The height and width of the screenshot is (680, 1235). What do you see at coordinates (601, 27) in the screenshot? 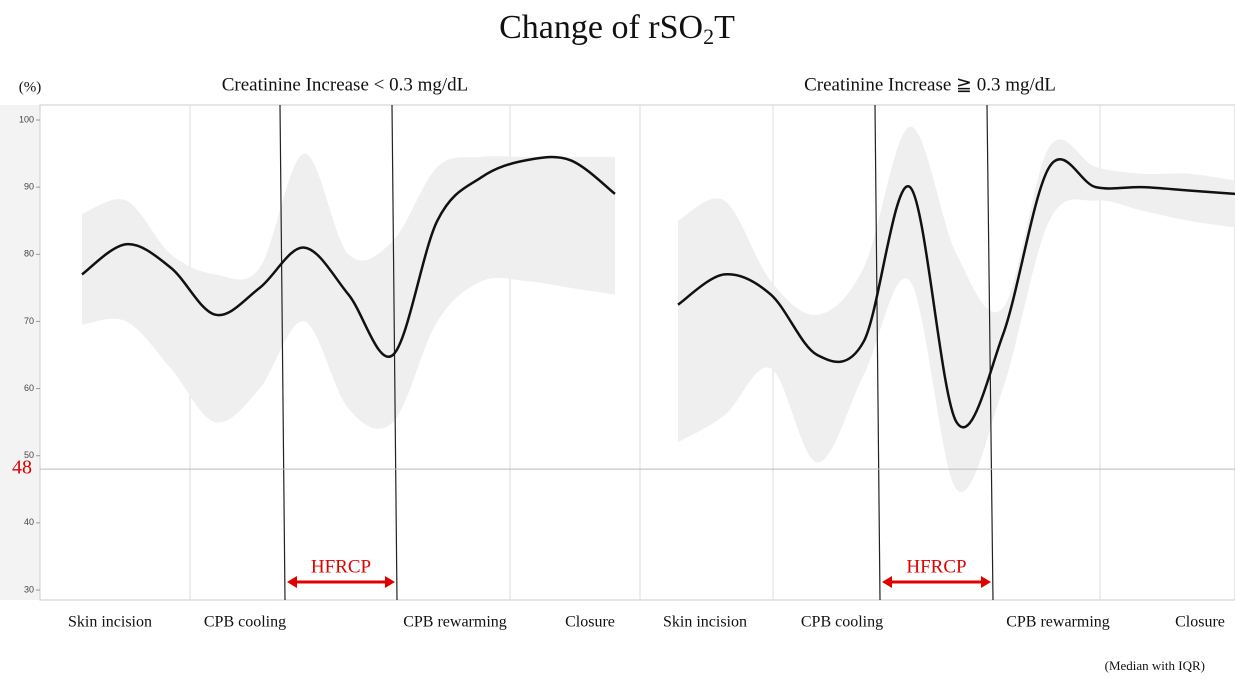
I see `title-part: Change of rSO` at bounding box center [601, 27].